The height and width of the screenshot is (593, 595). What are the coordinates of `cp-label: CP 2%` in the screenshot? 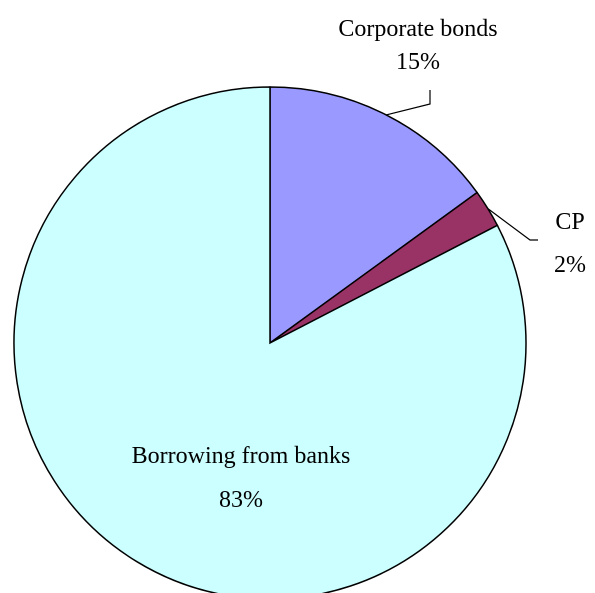 It's located at (570, 243).